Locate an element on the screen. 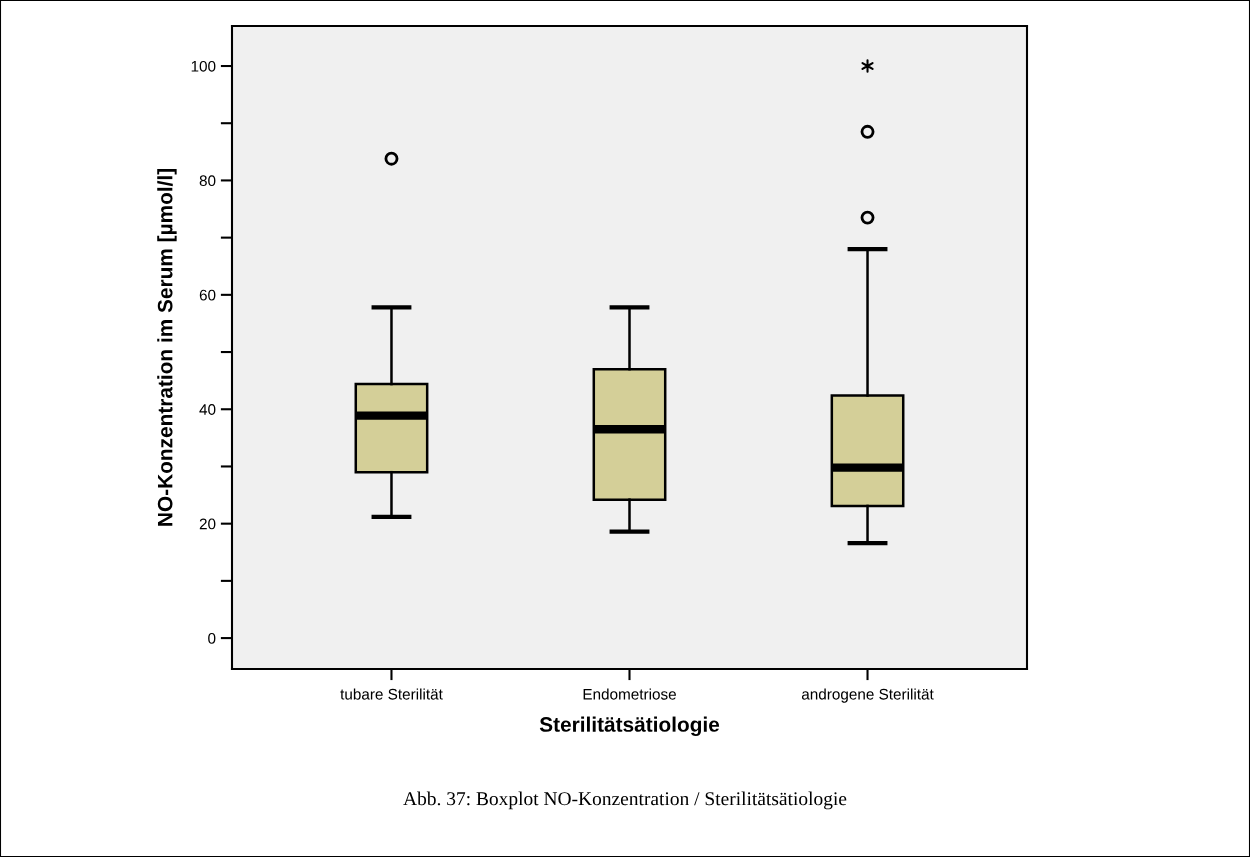 The image size is (1250, 857). y-tick-label: 20 is located at coordinates (207, 524).